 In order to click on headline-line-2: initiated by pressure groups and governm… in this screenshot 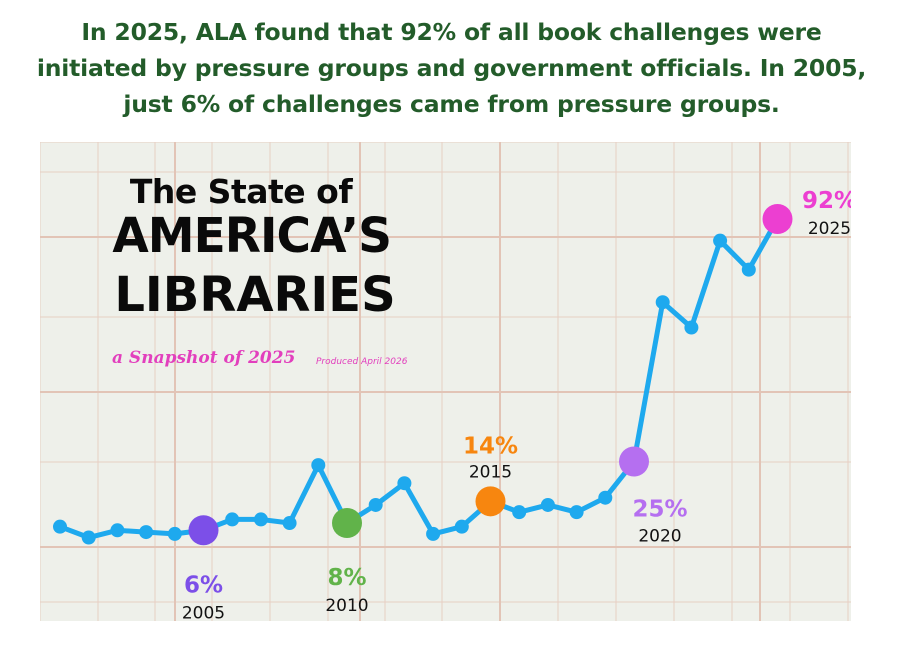, I will do `click(451, 68)`.